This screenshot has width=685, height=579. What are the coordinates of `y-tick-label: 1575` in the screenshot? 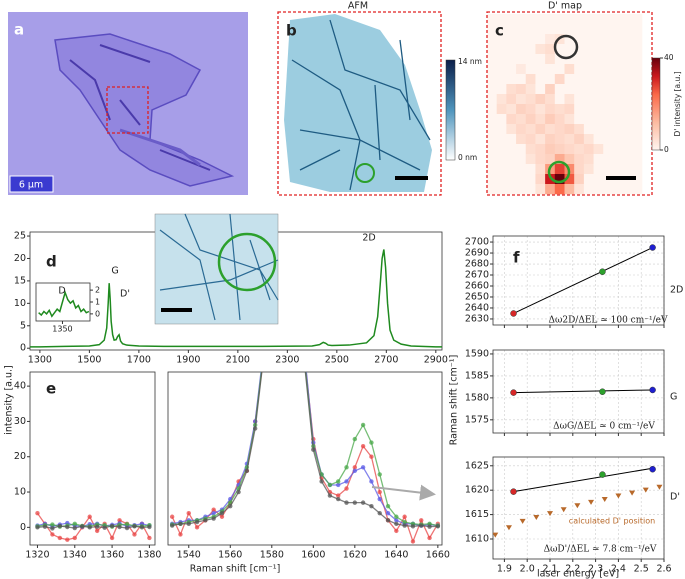 It's located at (477, 419).